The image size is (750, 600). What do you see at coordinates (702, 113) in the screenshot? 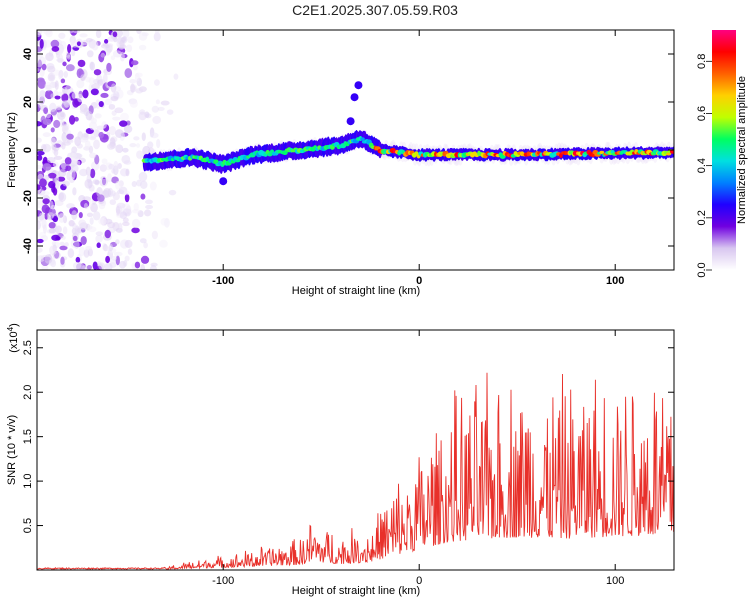
I see `colorbar-tick-label: 0.6` at bounding box center [702, 113].